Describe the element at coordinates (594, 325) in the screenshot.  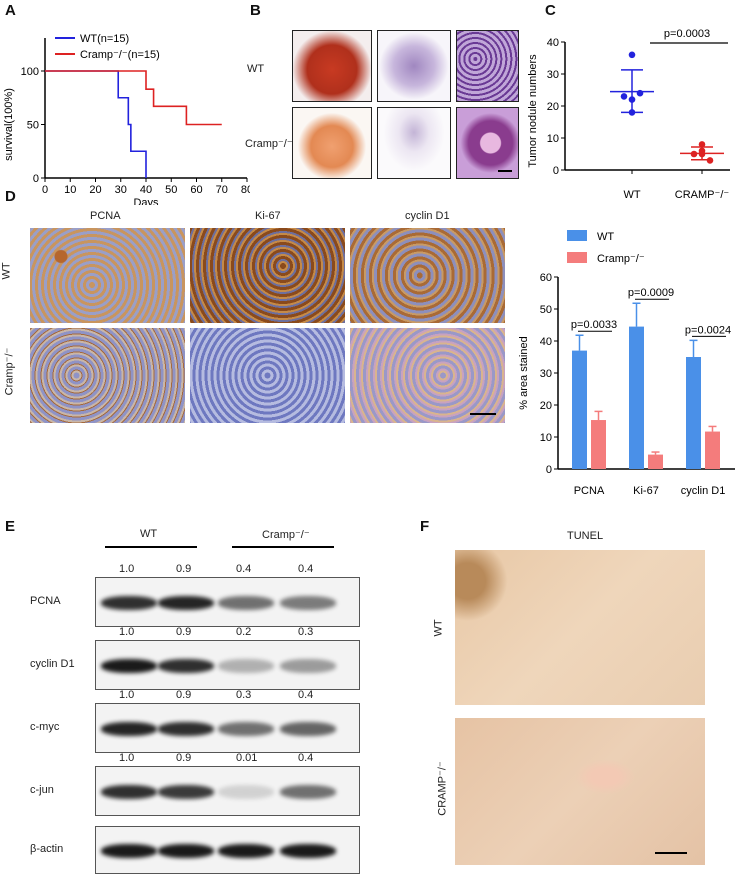
I see `p-value: p=0.0033` at that location.